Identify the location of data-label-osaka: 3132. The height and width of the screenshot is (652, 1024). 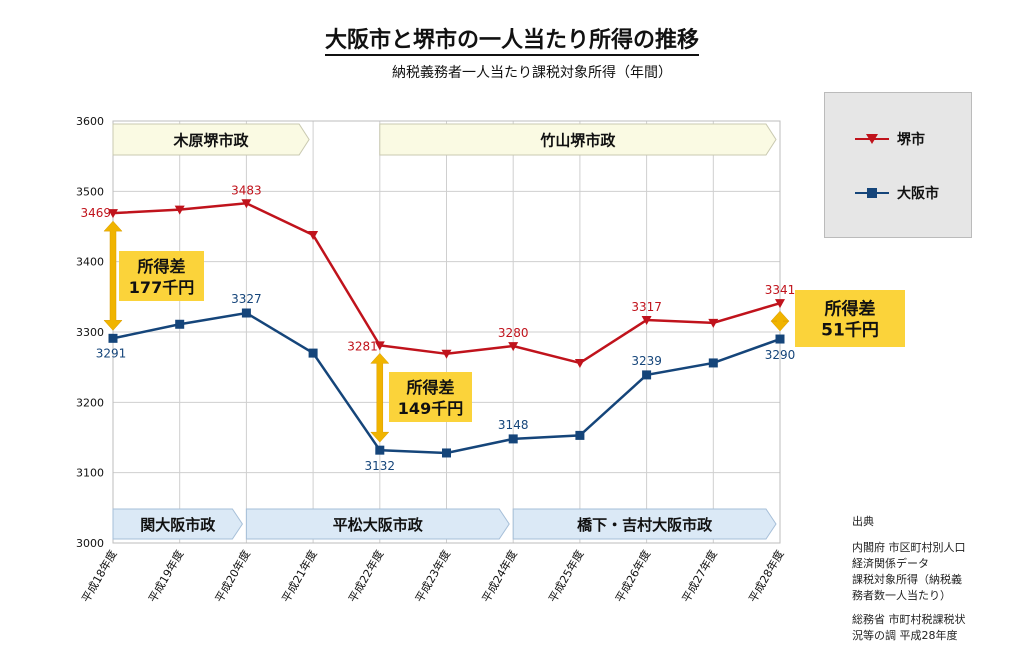
(380, 466).